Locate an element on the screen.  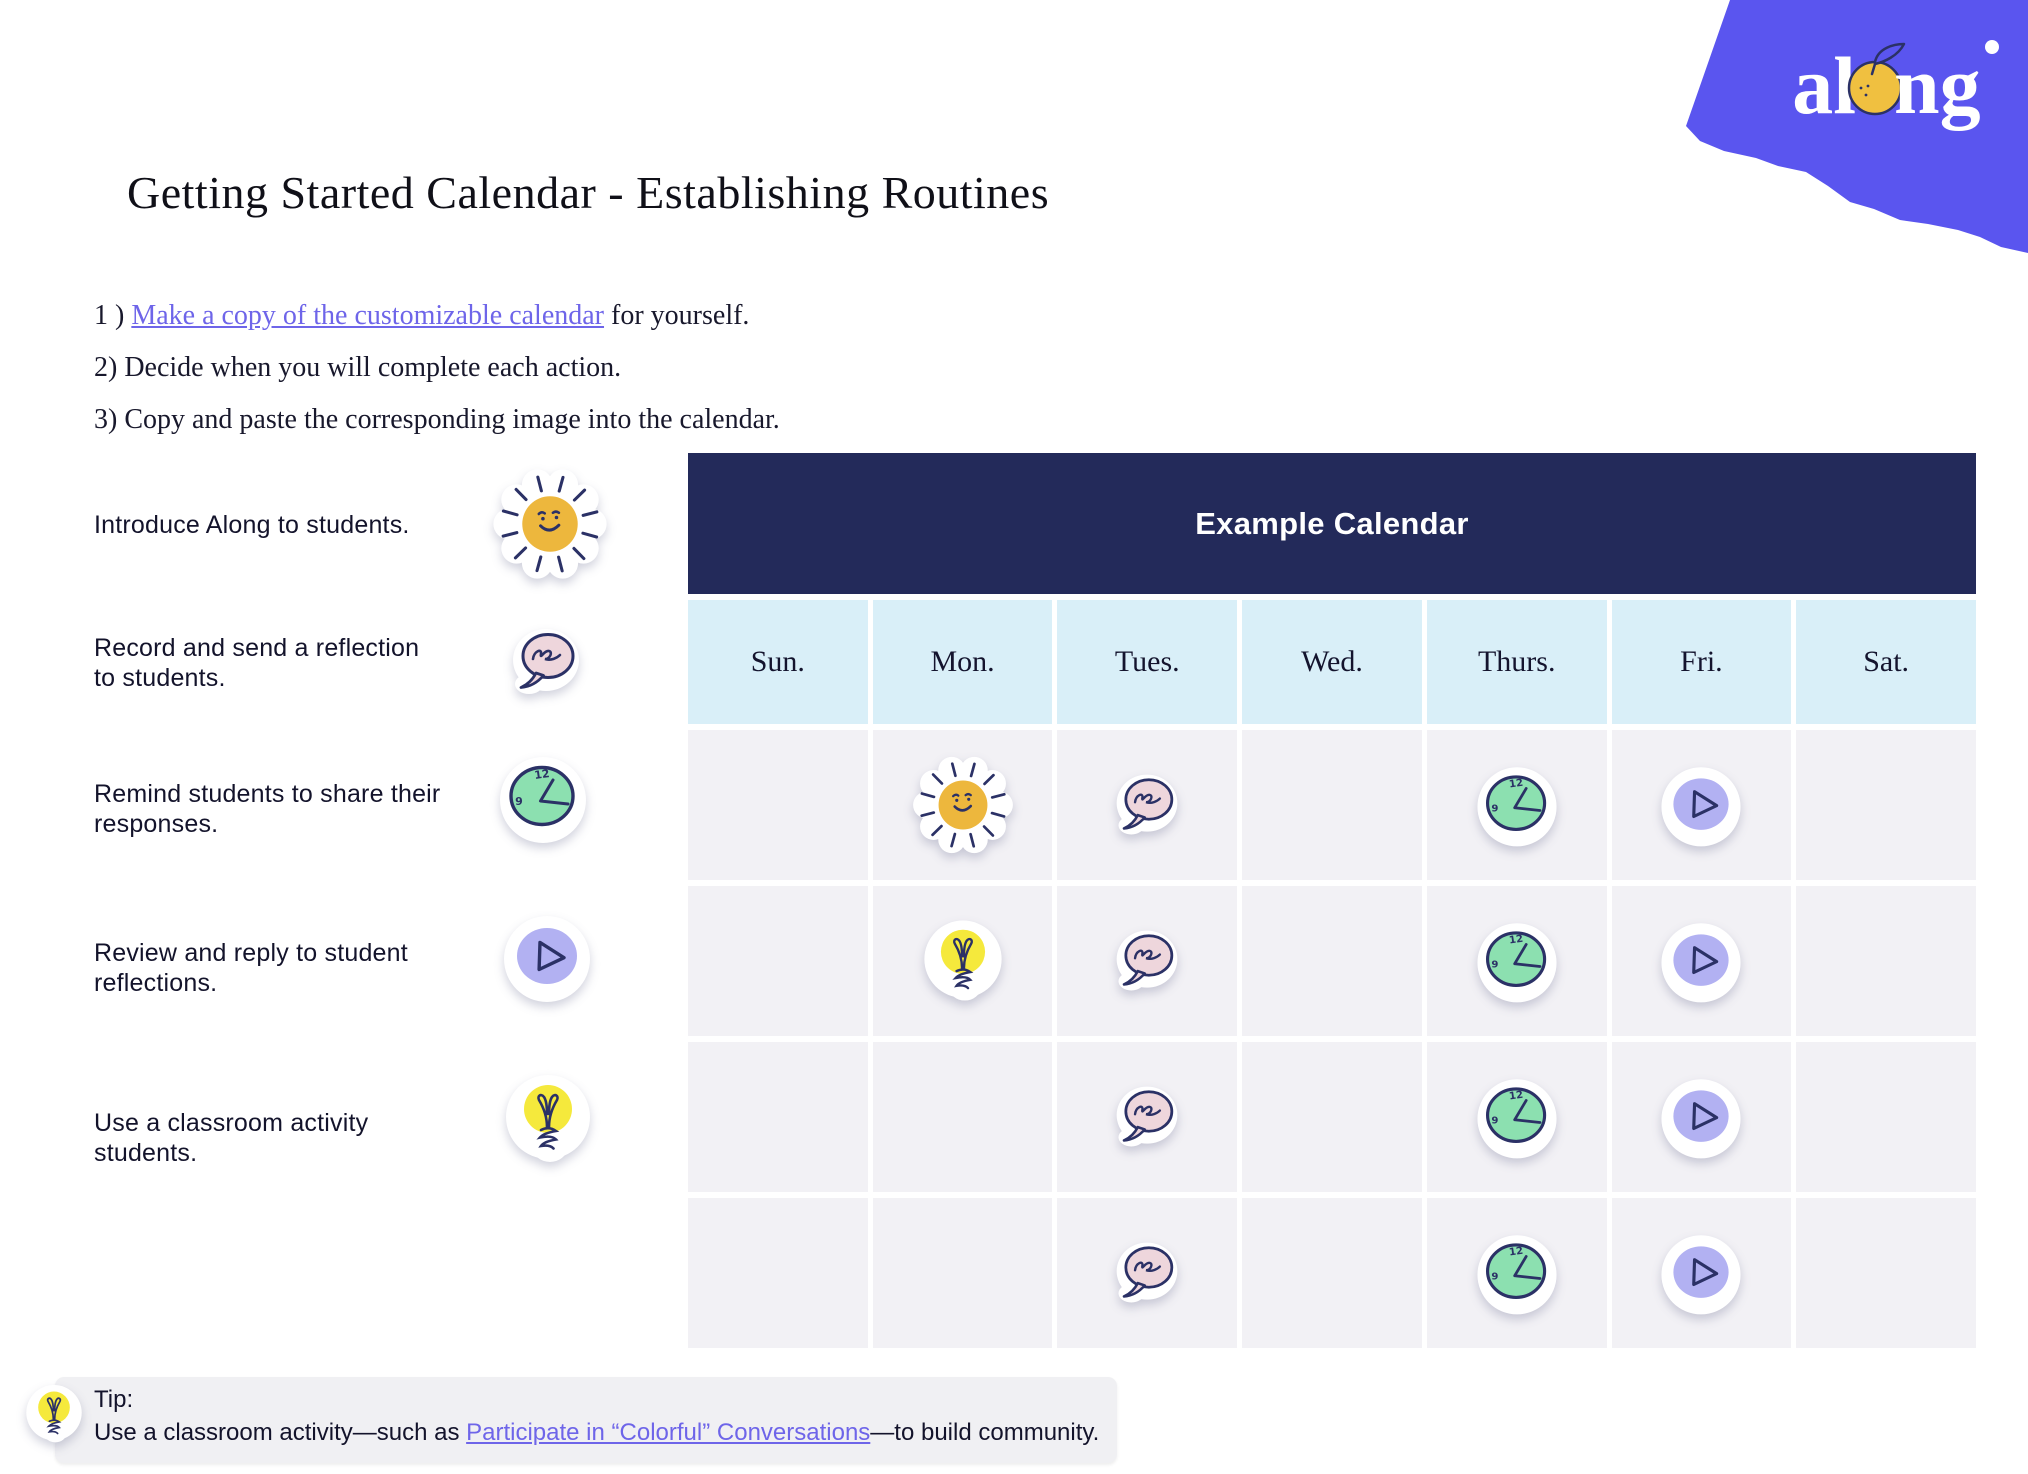
logo-leaf-icon is located at coordinates (1889, 54).